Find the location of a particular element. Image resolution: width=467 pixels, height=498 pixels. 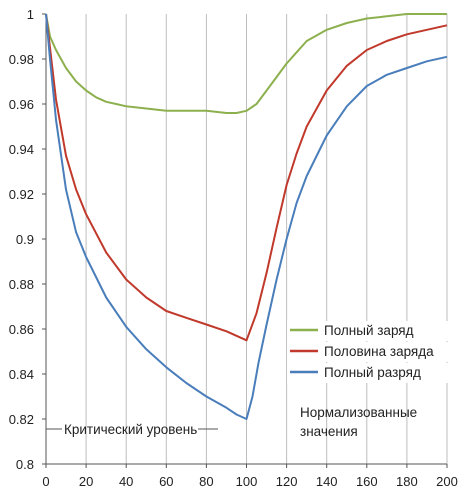

y-tick-label-0.96: 0.96 is located at coordinates (21, 104).